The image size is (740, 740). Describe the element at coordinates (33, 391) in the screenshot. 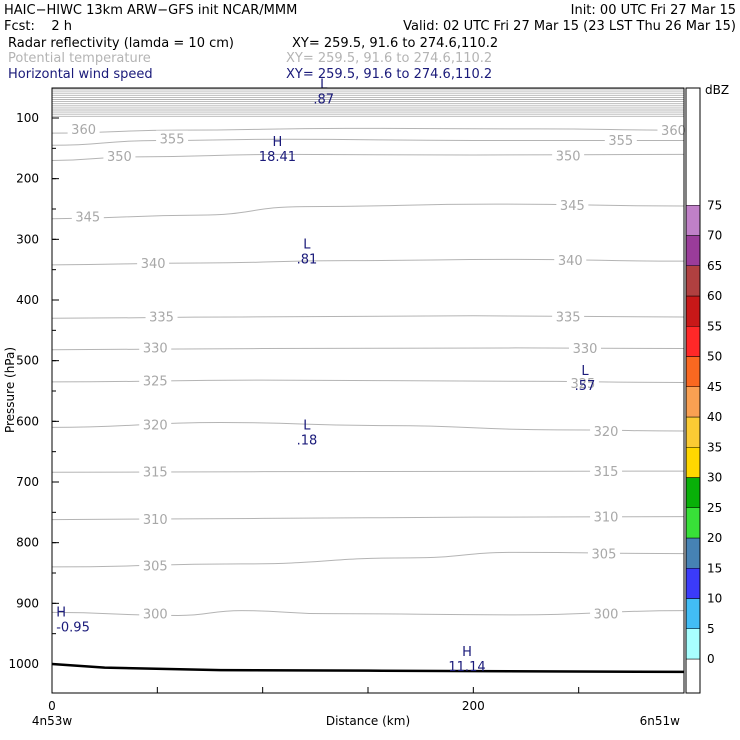

I see `y-axis-ticks: 100 200 300 400 500 600 700 800 900 1000` at that location.